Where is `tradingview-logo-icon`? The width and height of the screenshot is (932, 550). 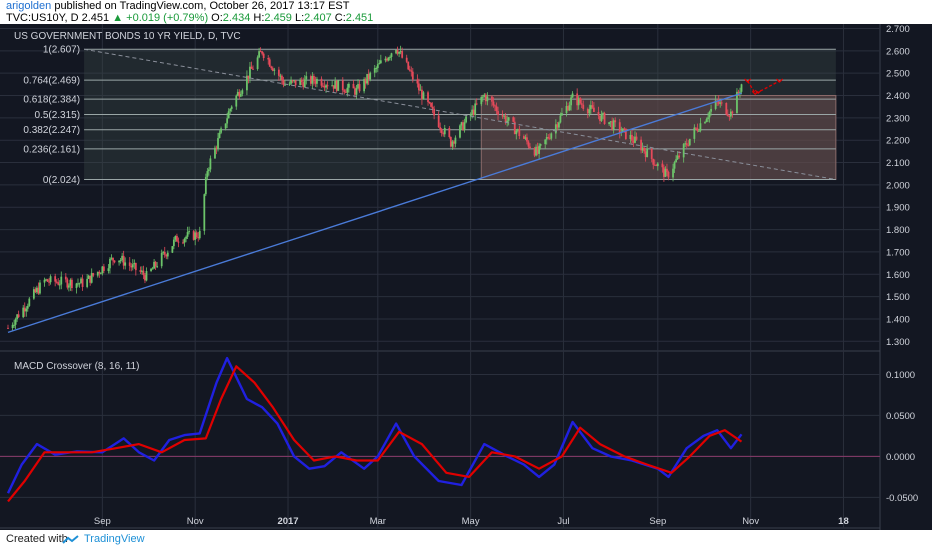
tradingview-logo-icon is located at coordinates (70, 539).